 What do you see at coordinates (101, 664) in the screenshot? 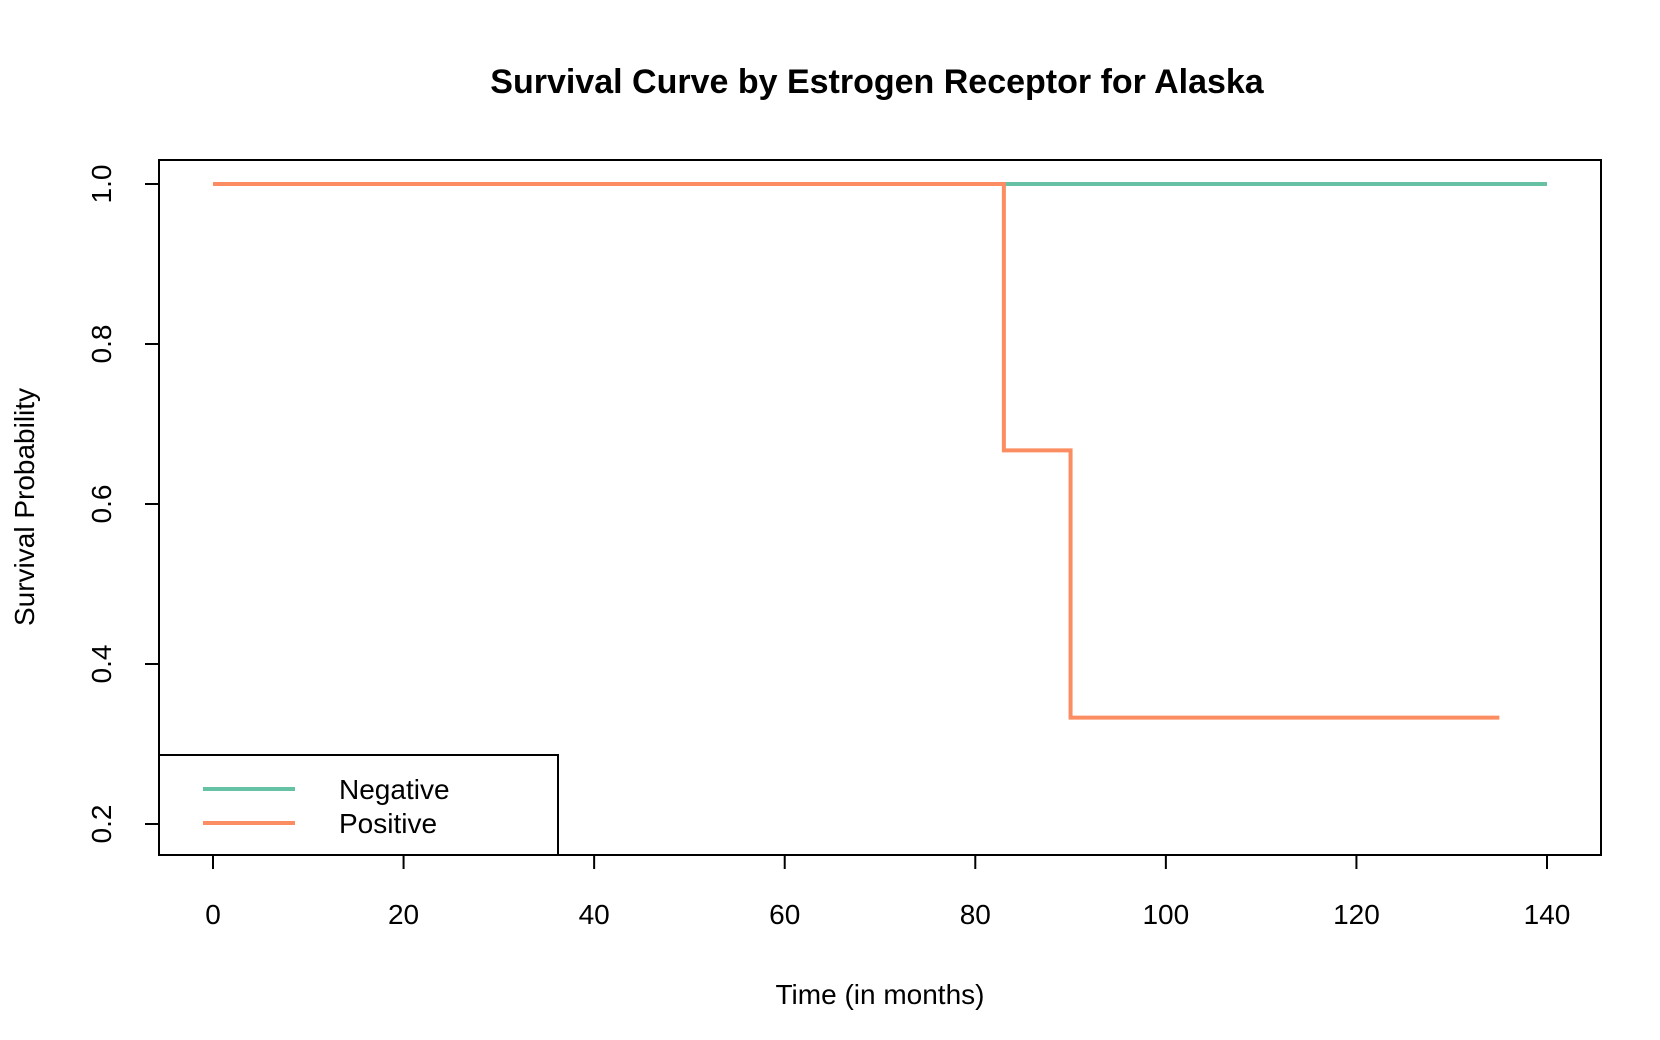
I see `y-tick-label: 0.4` at bounding box center [101, 664].